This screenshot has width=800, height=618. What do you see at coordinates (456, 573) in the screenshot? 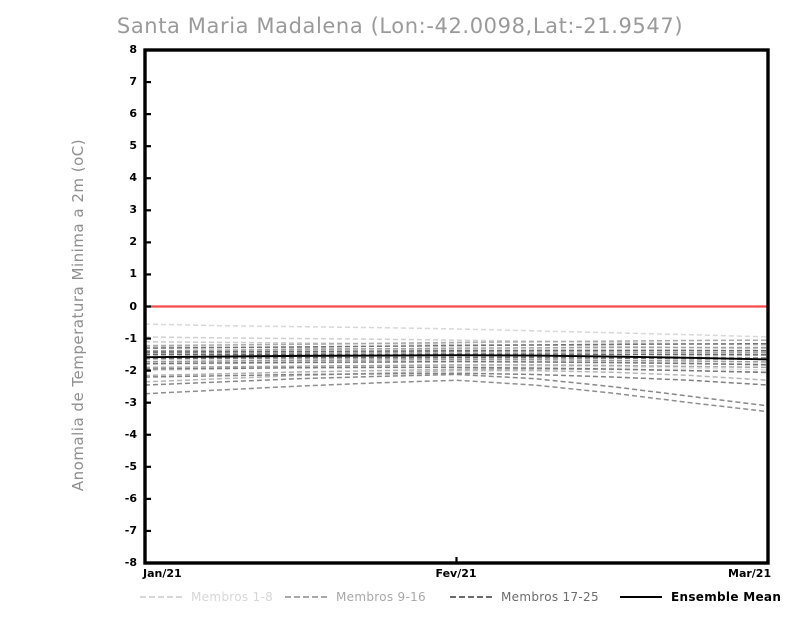
I see `x-tick-label: Fev/21` at bounding box center [456, 573].